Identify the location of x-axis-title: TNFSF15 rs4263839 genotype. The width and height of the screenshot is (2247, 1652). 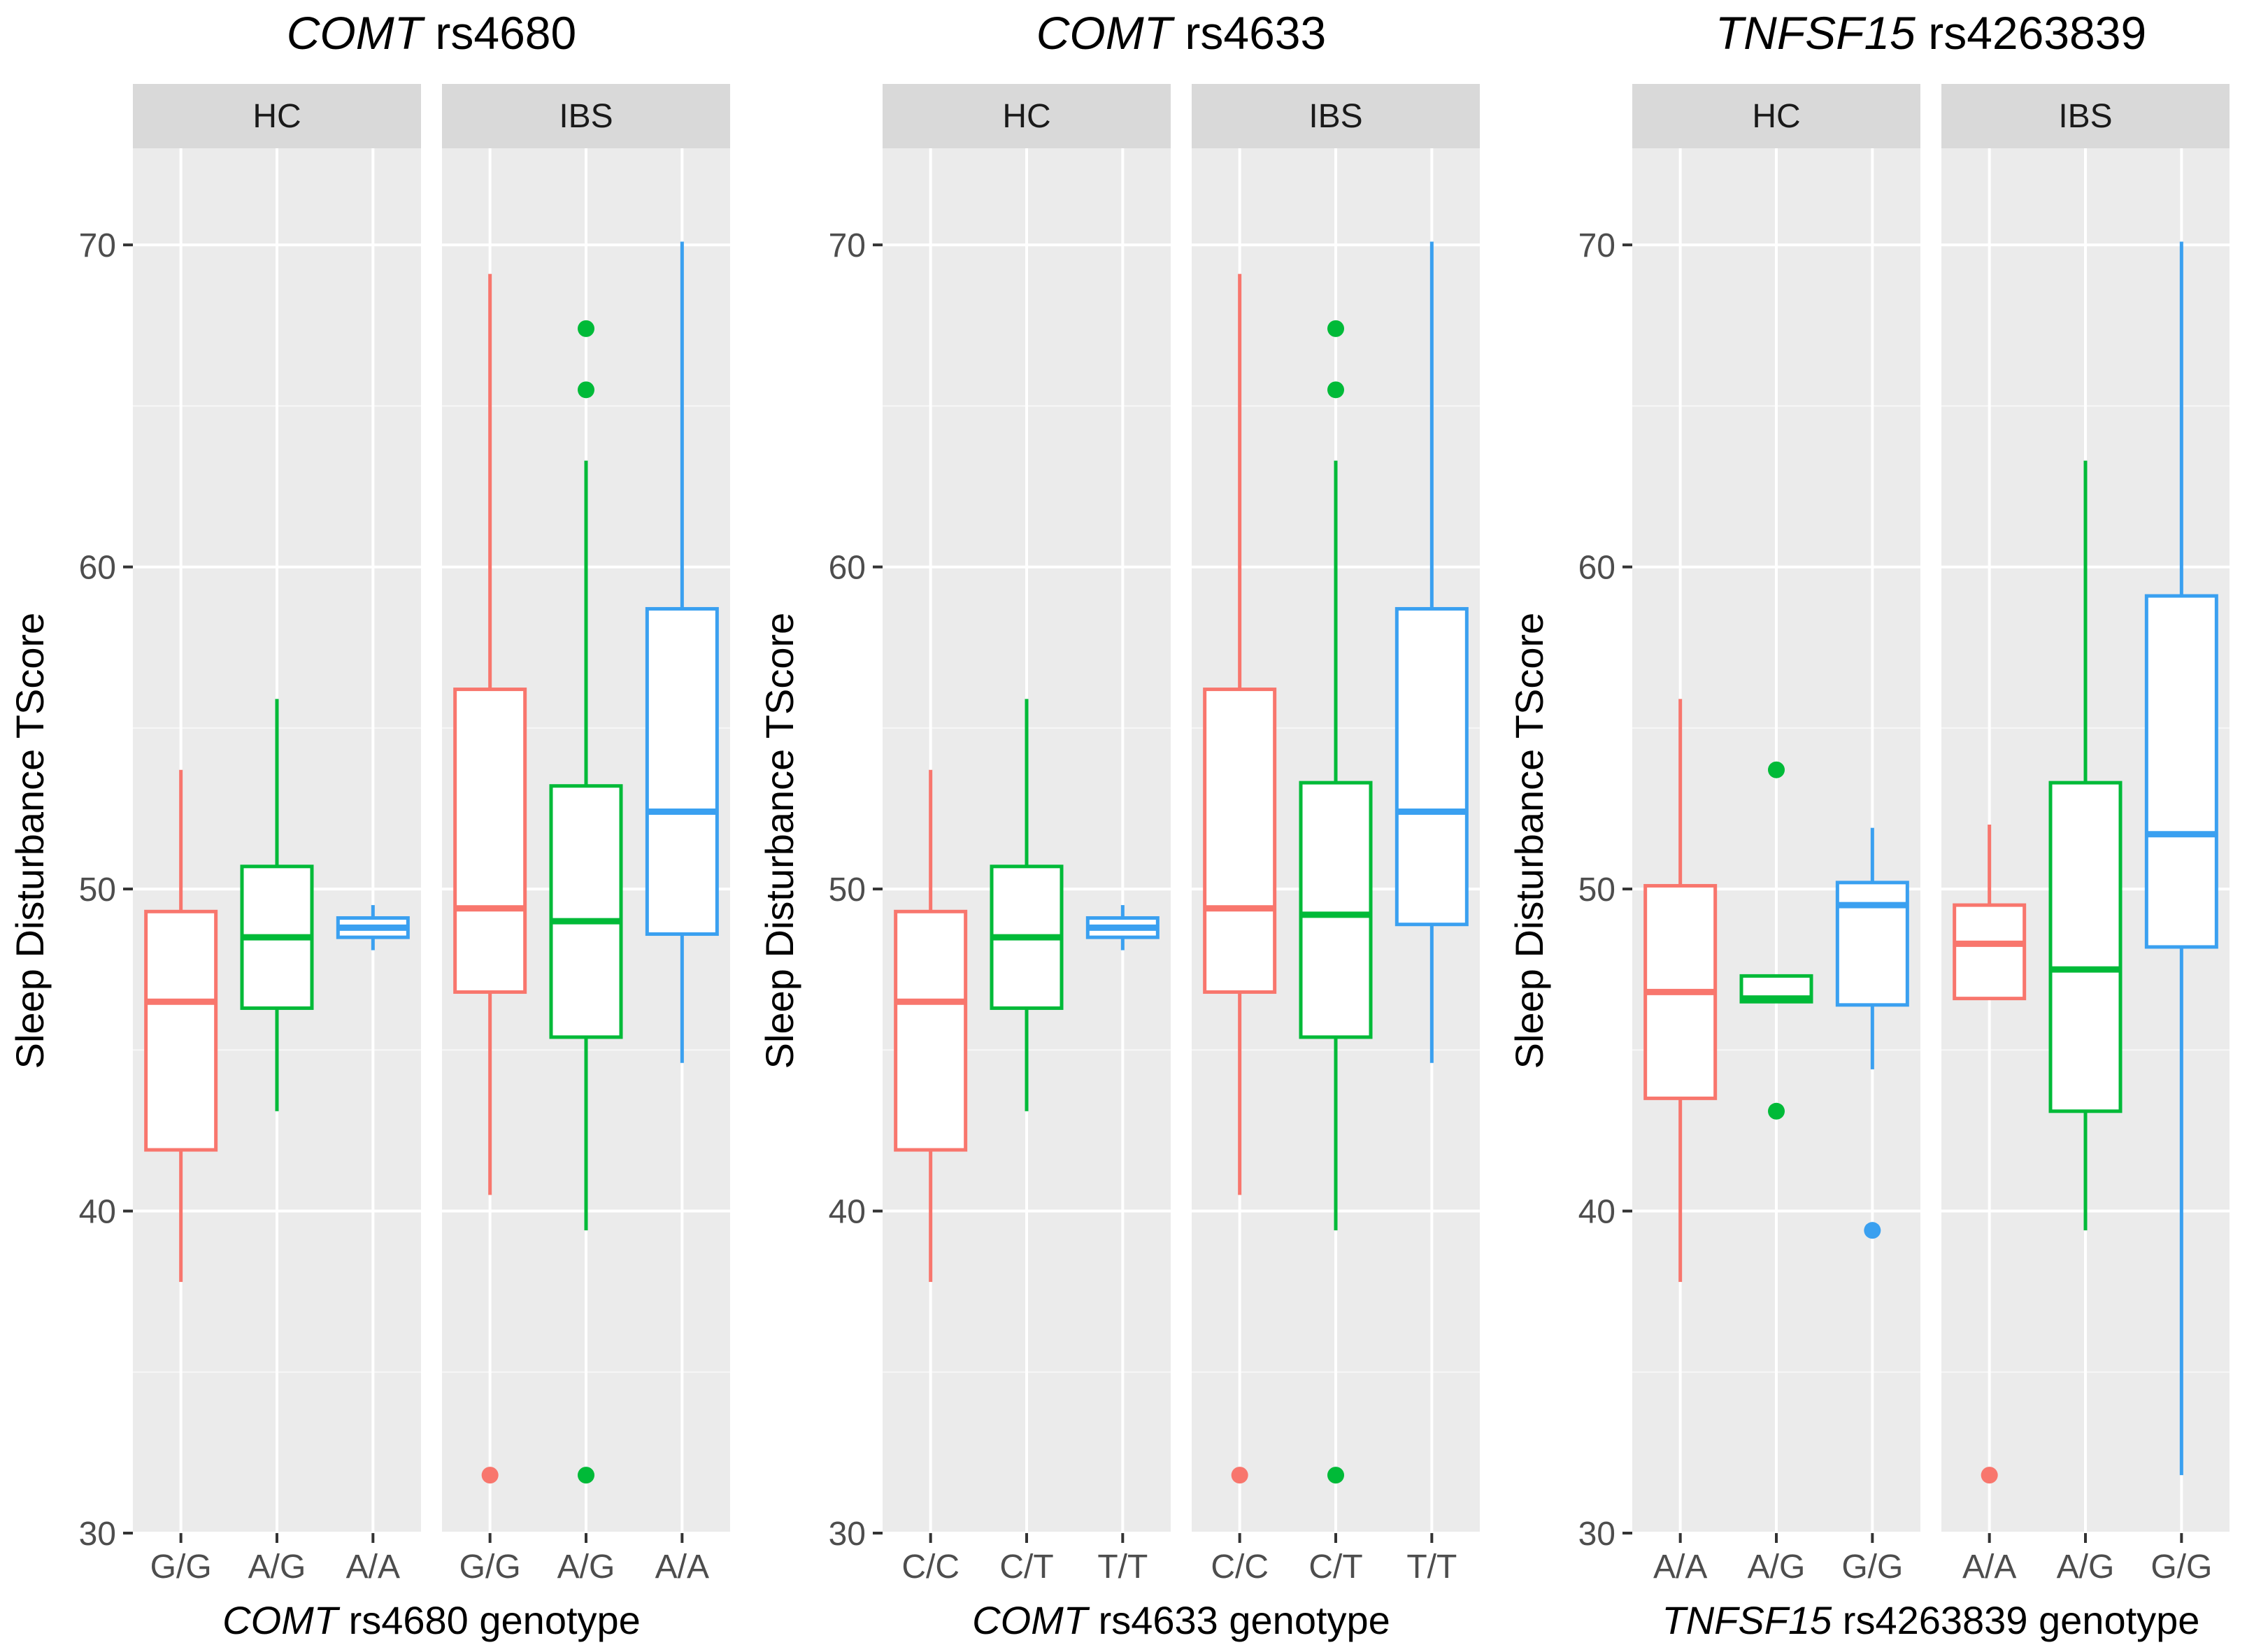
(1931, 1620).